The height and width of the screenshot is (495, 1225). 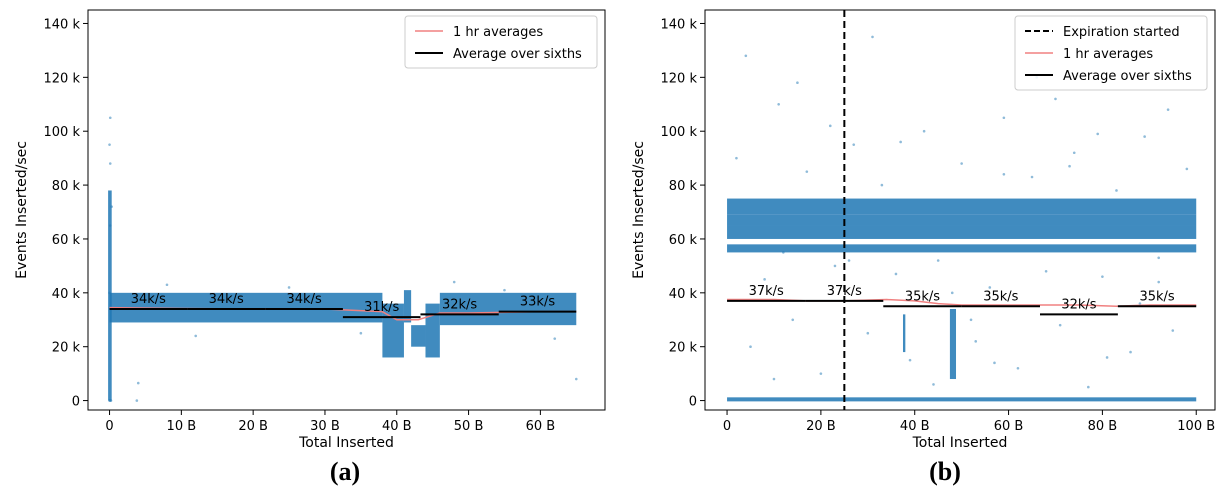 I want to click on y-axis-label: Events Inserted/sec, so click(x=639, y=210).